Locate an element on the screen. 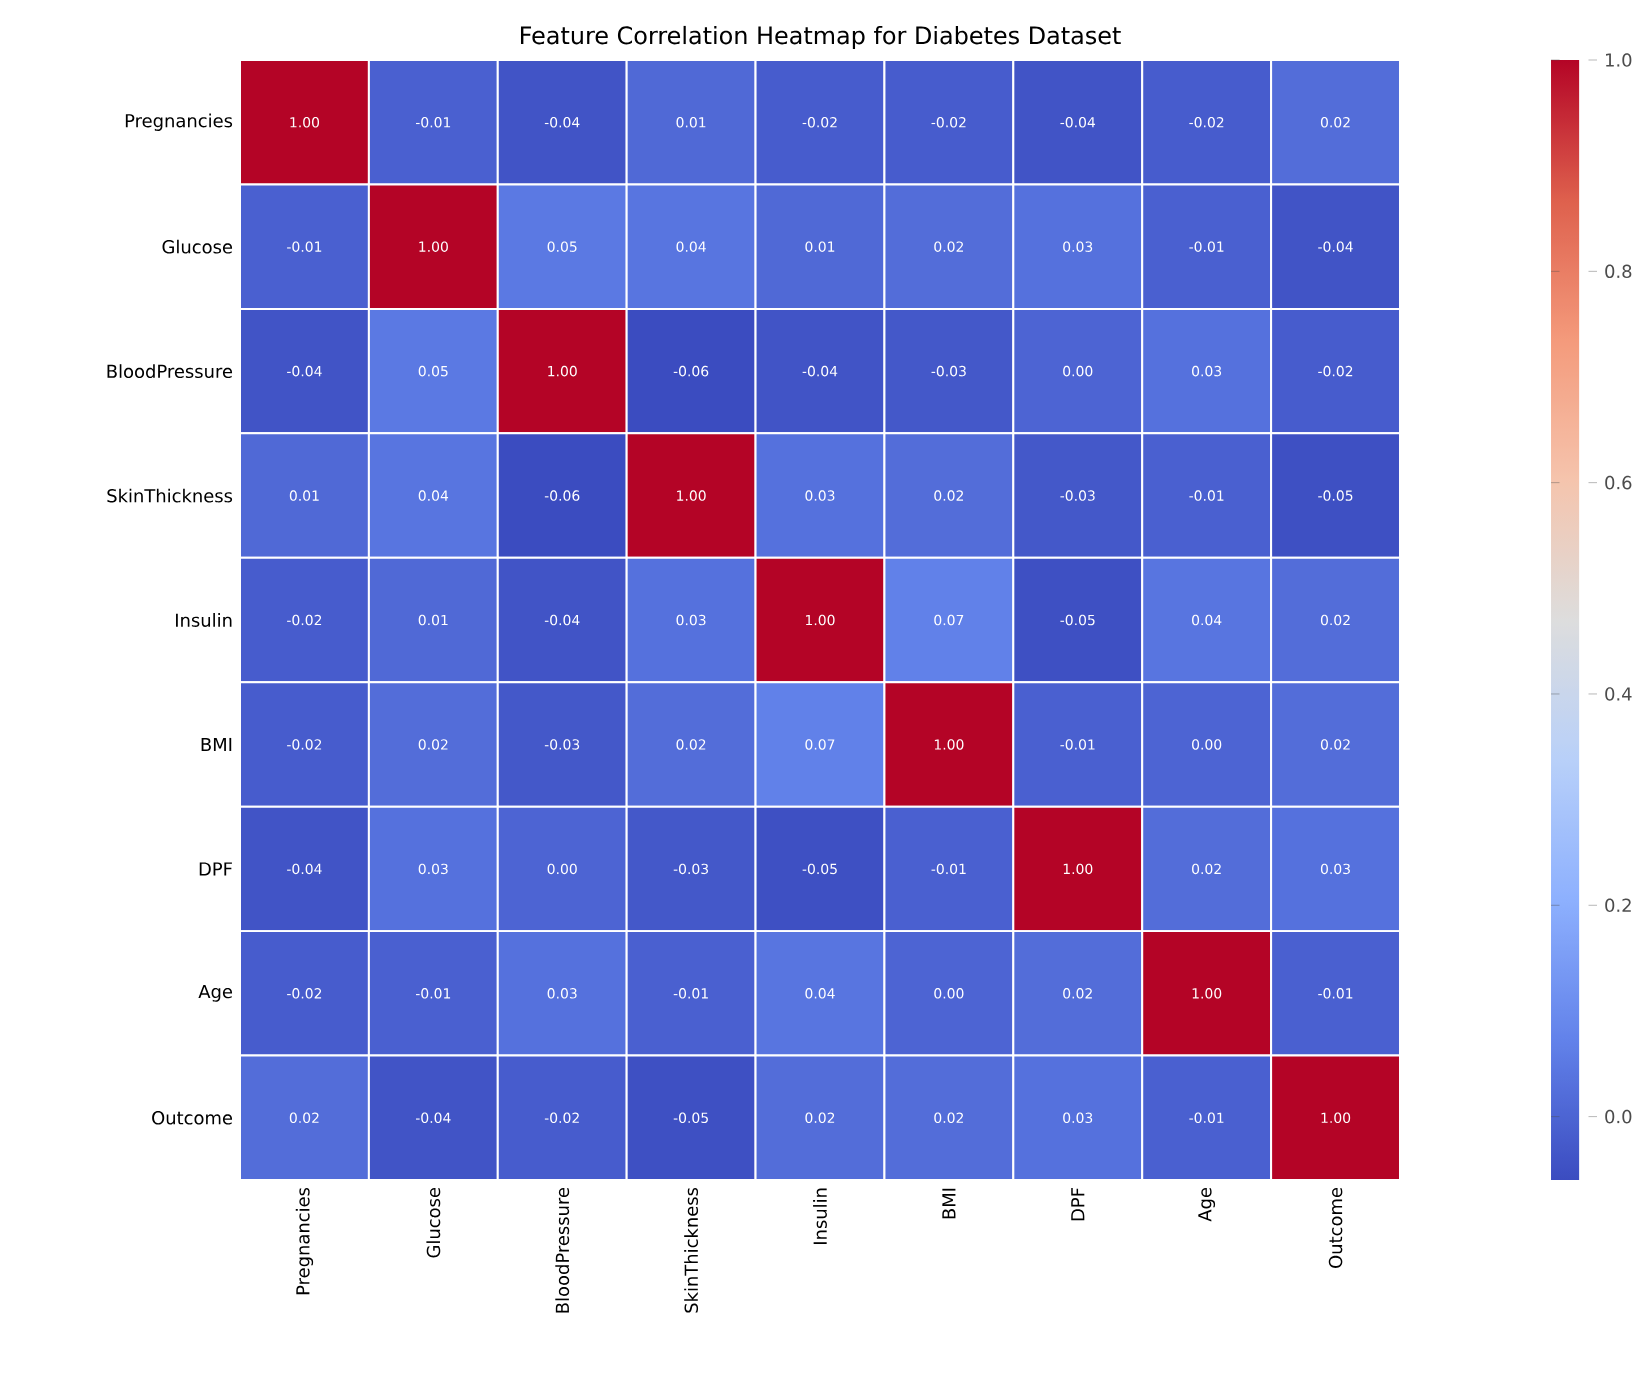 This screenshot has width=1638, height=1394. x-tick-label: SkinThickness is located at coordinates (691, 1250).